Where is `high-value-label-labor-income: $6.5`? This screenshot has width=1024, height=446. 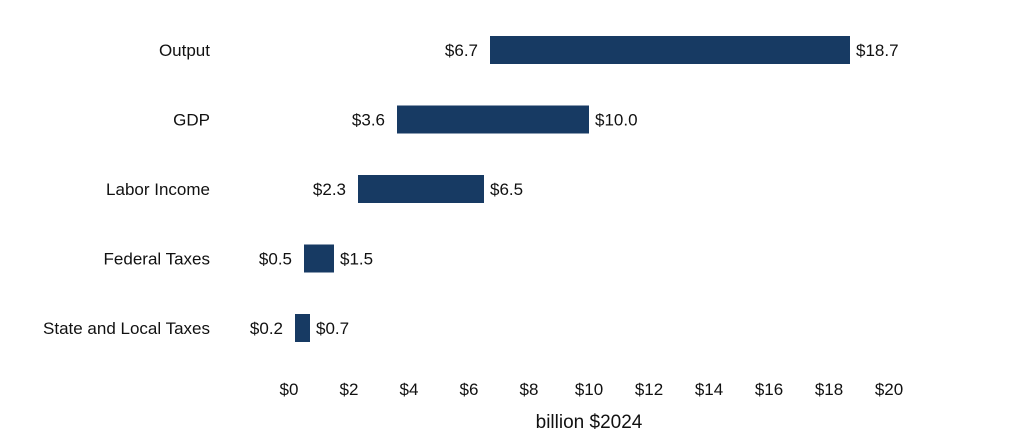
high-value-label-labor-income: $6.5 is located at coordinates (506, 189).